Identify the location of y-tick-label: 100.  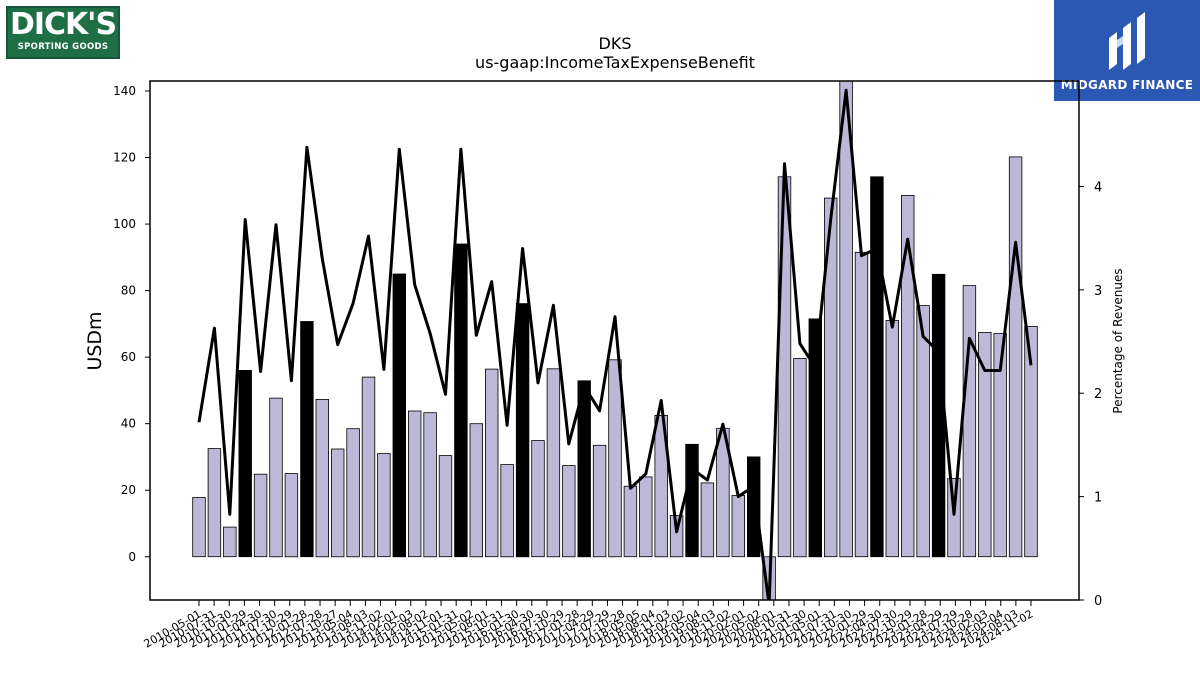
(124, 224).